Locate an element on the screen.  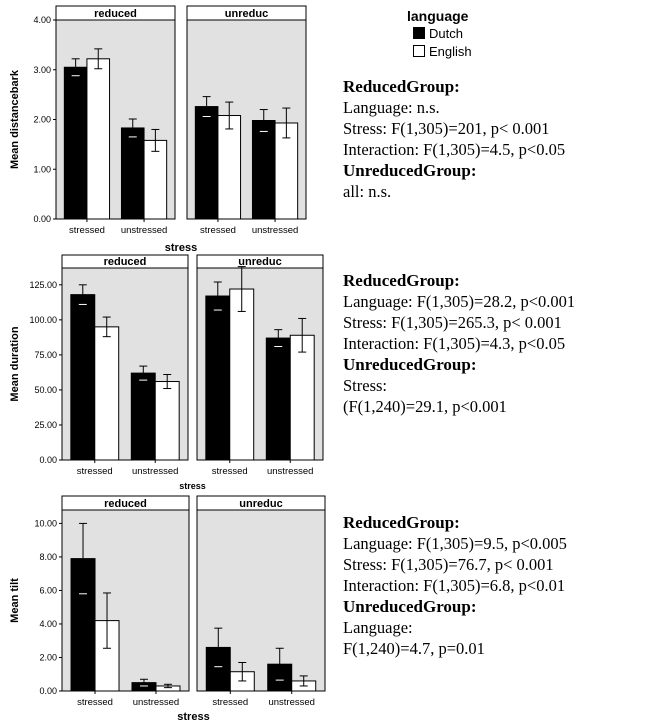
stats-line: Stress: is located at coordinates (365, 385).